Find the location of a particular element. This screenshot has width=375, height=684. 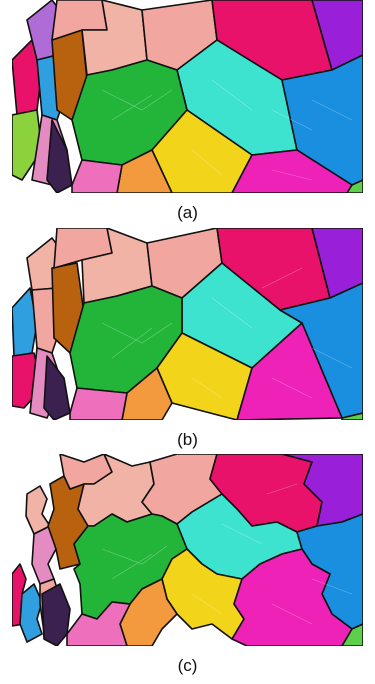

cell-pink-bottom-c is located at coordinates (98, 623).